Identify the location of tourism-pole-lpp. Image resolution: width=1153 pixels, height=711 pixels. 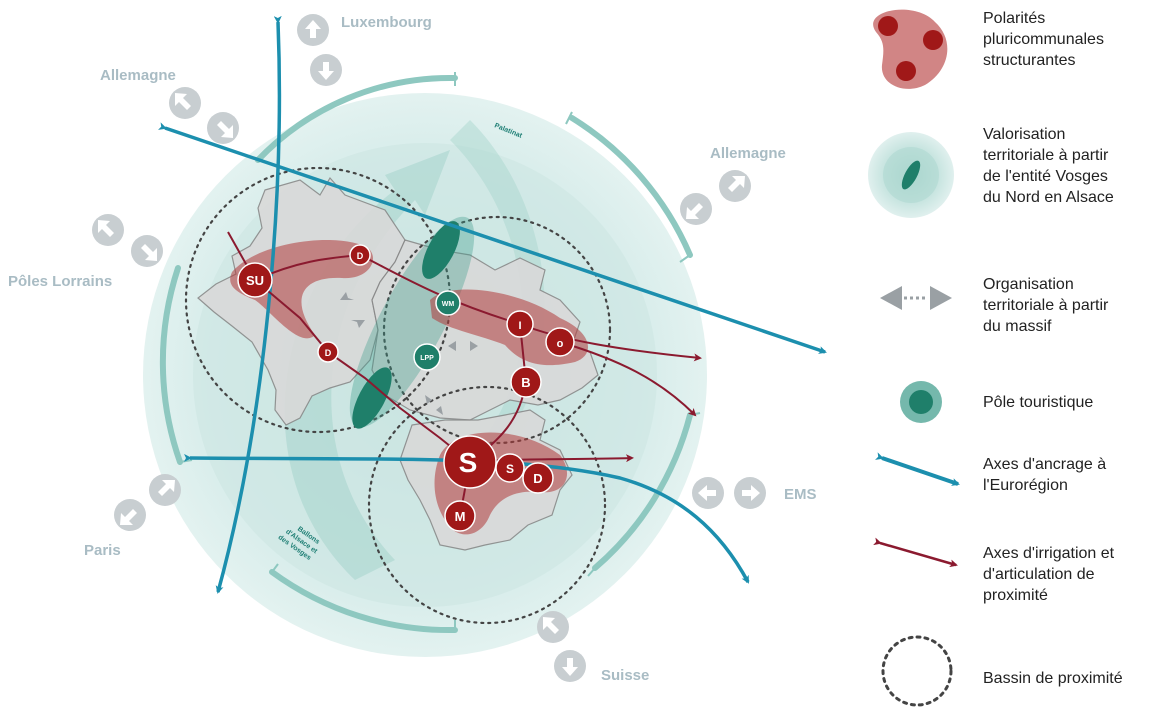
(427, 357).